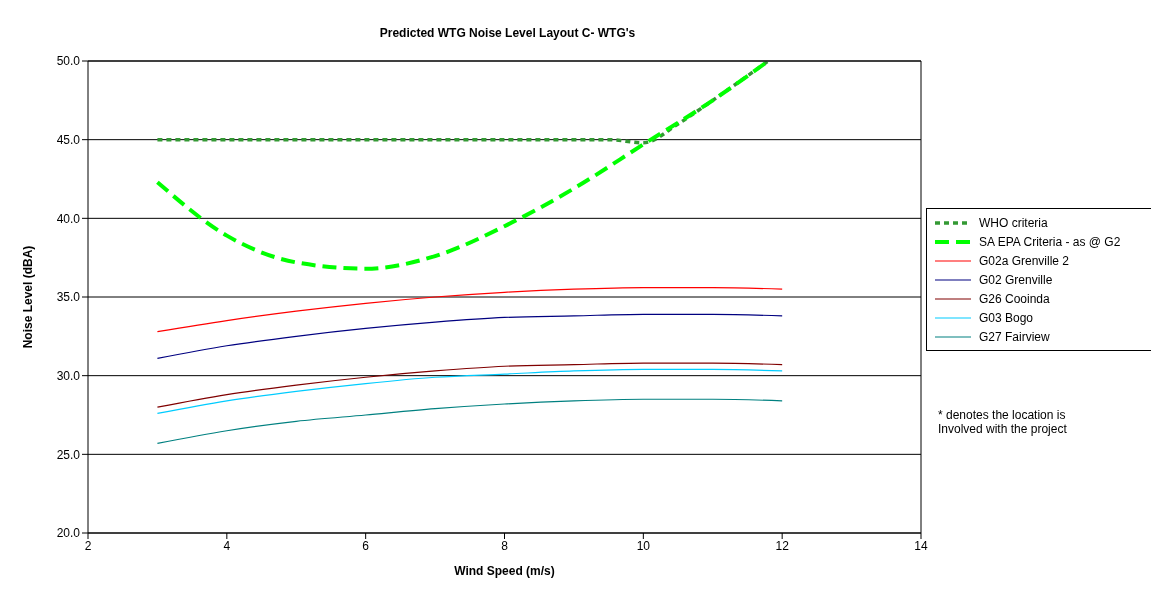  I want to click on legend-label: G02 Grenville, so click(1016, 279).